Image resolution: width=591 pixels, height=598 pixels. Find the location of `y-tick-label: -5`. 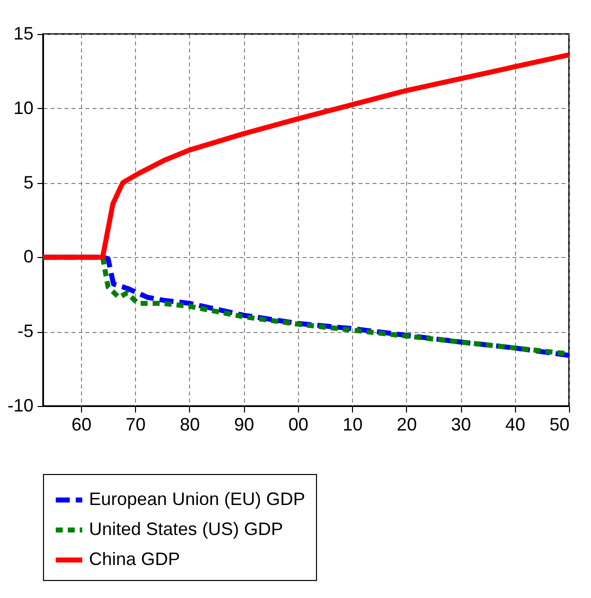

y-tick-label: -5 is located at coordinates (25, 331).